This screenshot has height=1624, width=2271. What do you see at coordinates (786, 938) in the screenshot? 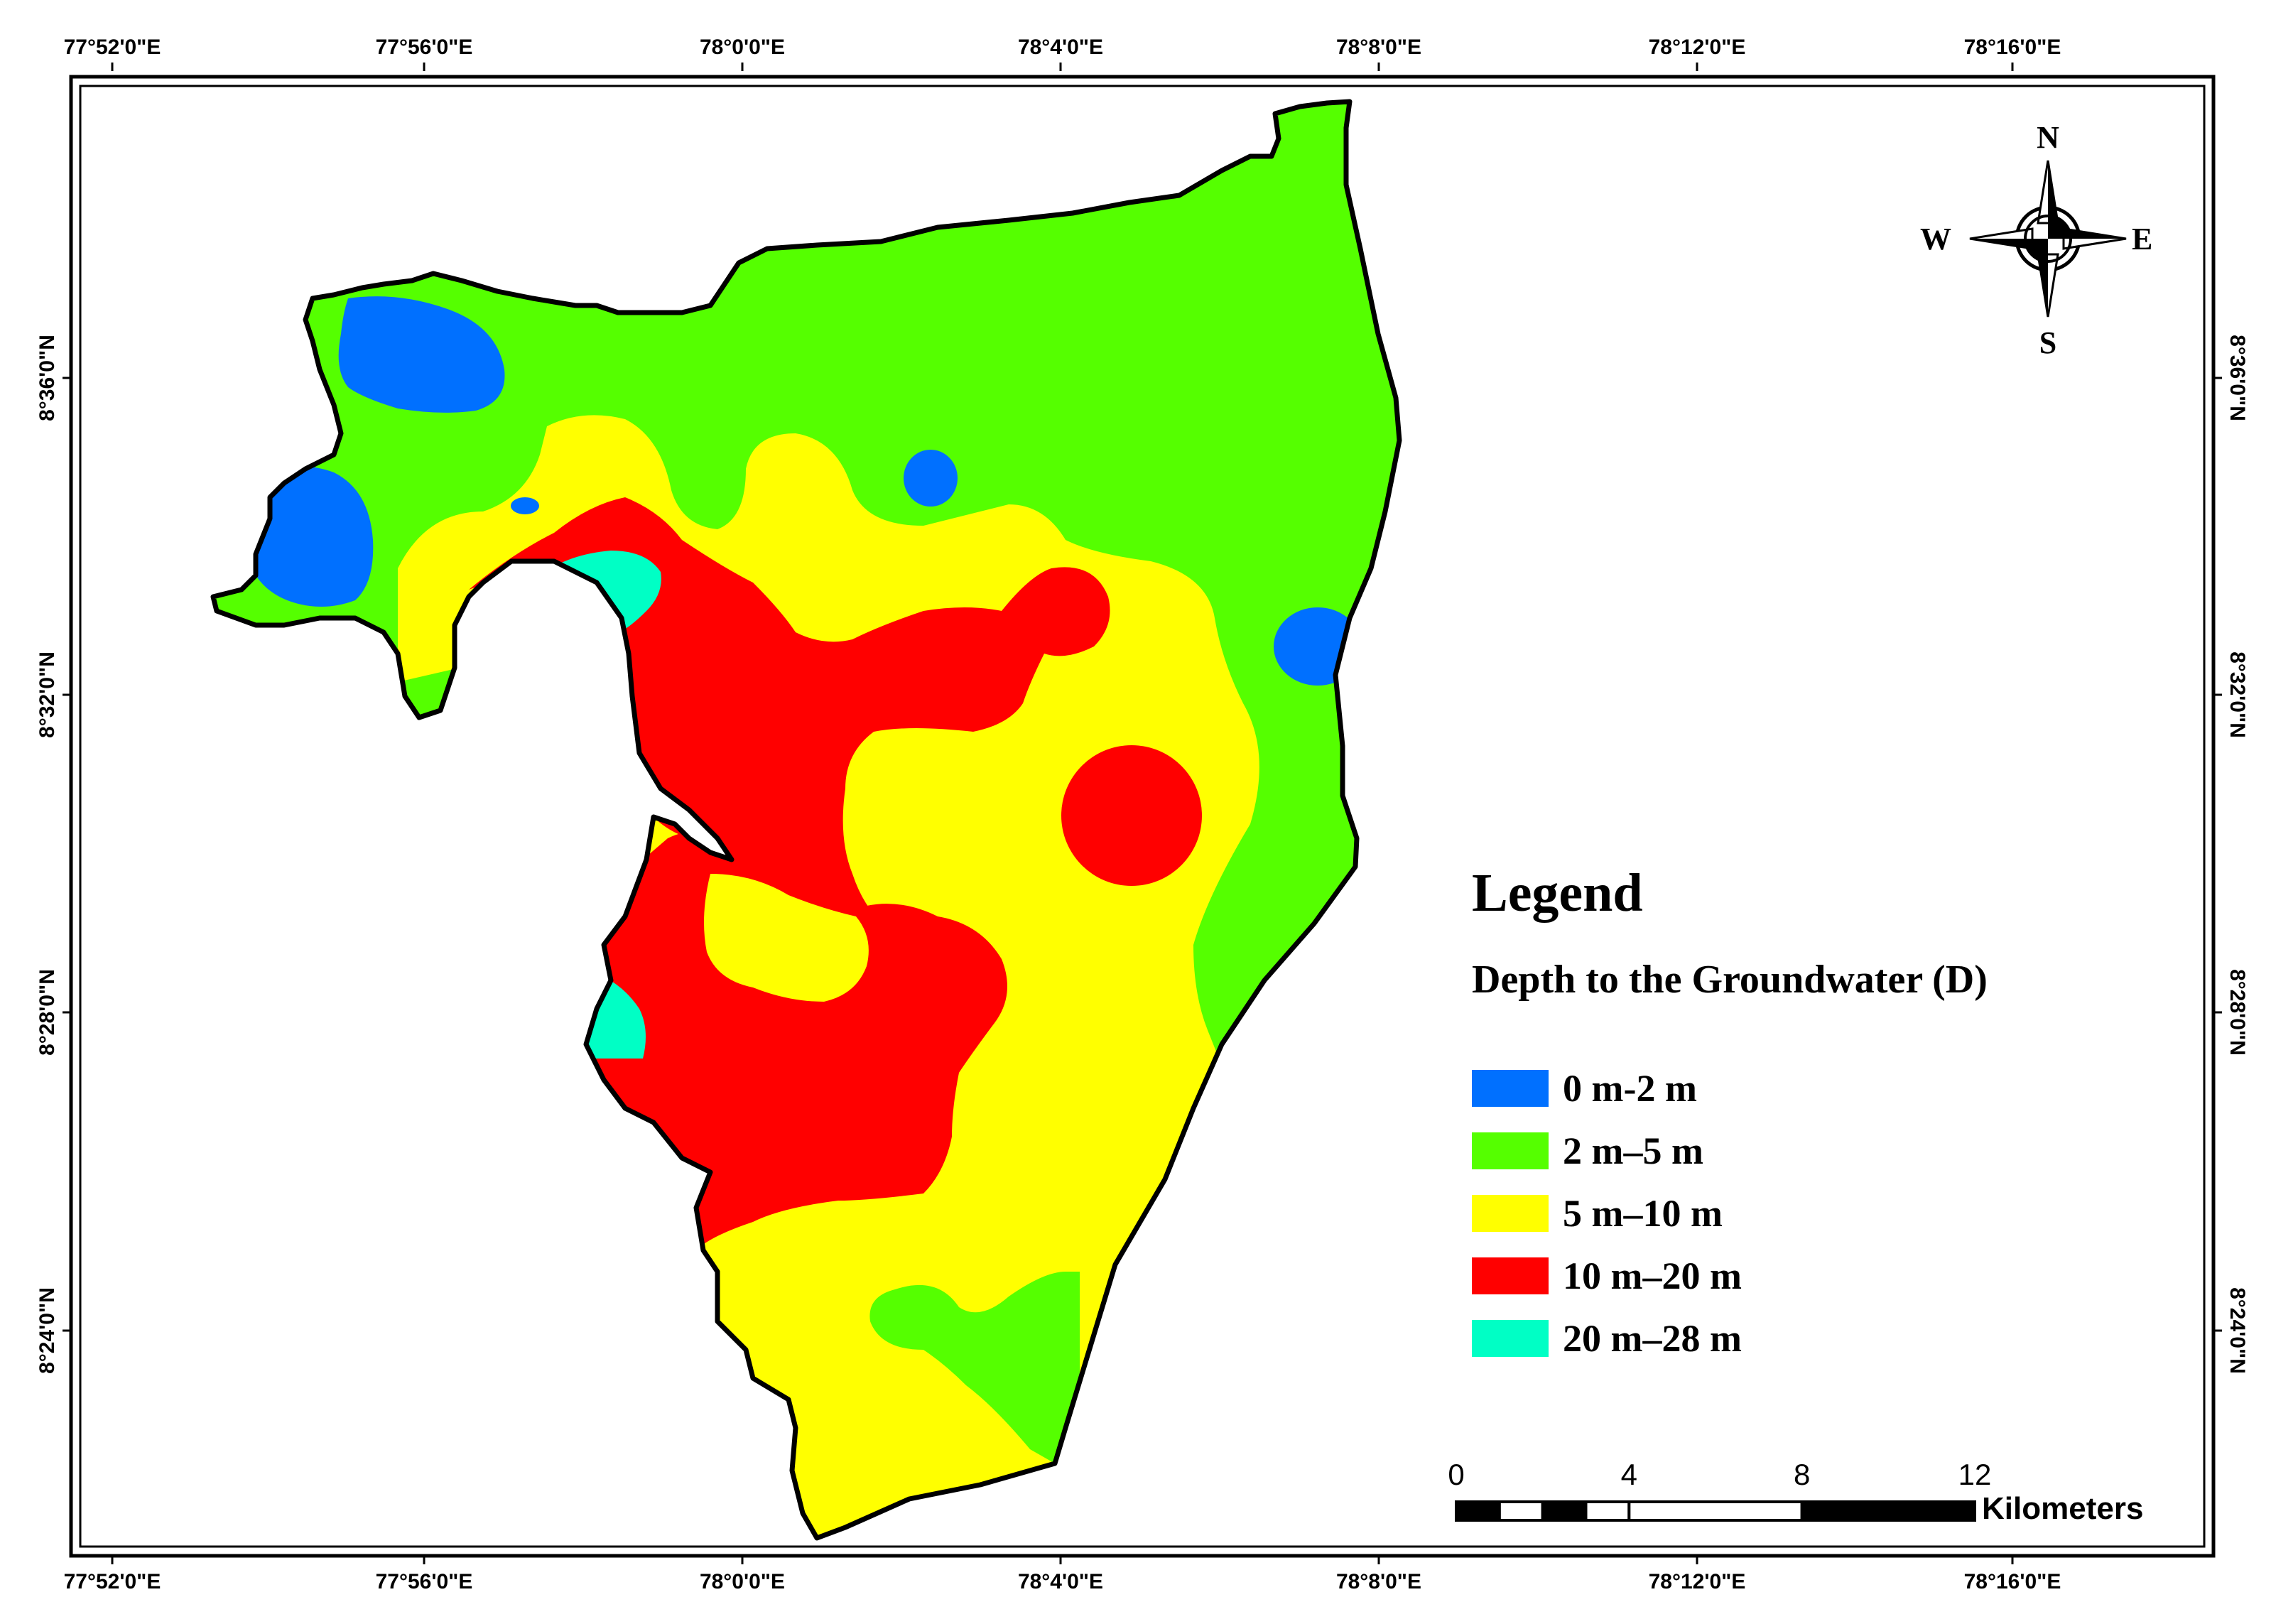
I see `zone-yellow-pocket` at bounding box center [786, 938].